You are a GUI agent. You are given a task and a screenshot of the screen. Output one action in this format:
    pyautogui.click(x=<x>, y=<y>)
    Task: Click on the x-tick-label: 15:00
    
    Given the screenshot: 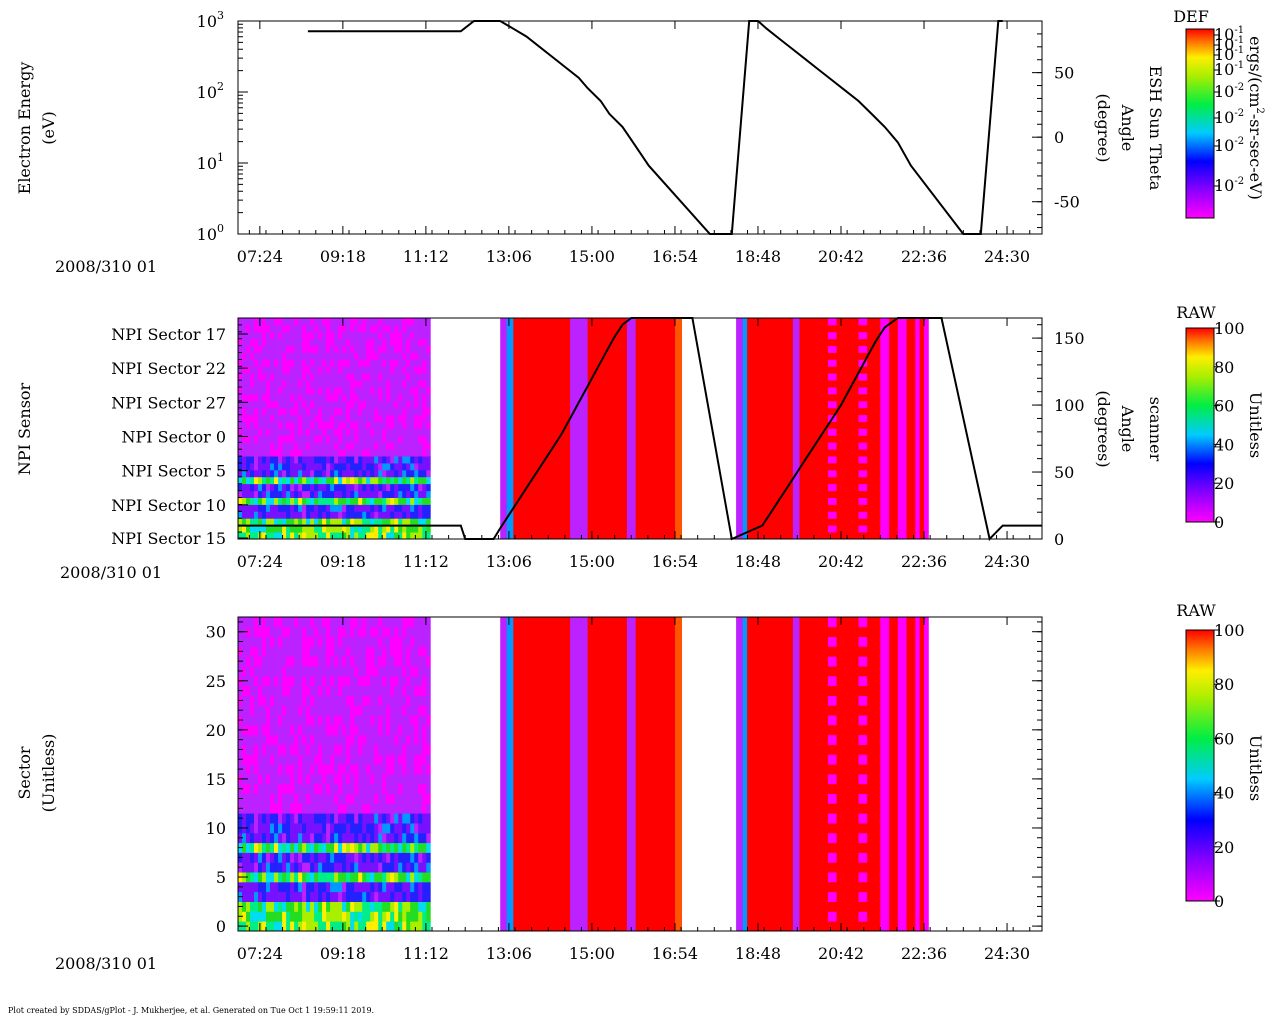 What is the action you would take?
    pyautogui.click(x=592, y=256)
    